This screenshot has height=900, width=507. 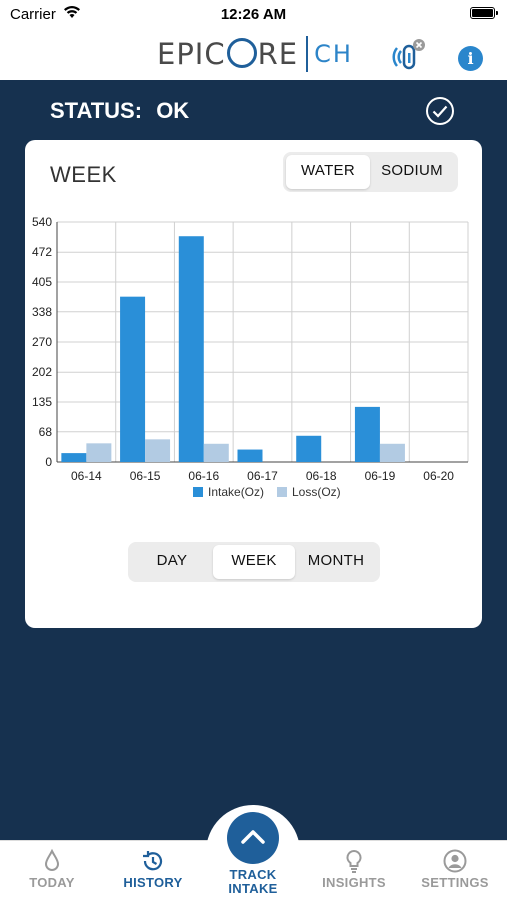 I want to click on user-icon, so click(x=455, y=861).